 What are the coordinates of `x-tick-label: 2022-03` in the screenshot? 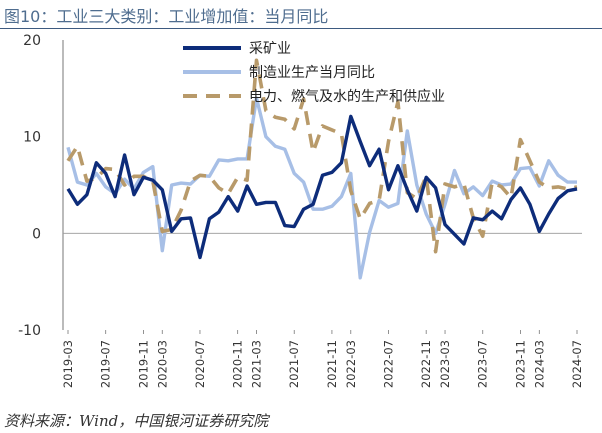 It's located at (351, 364).